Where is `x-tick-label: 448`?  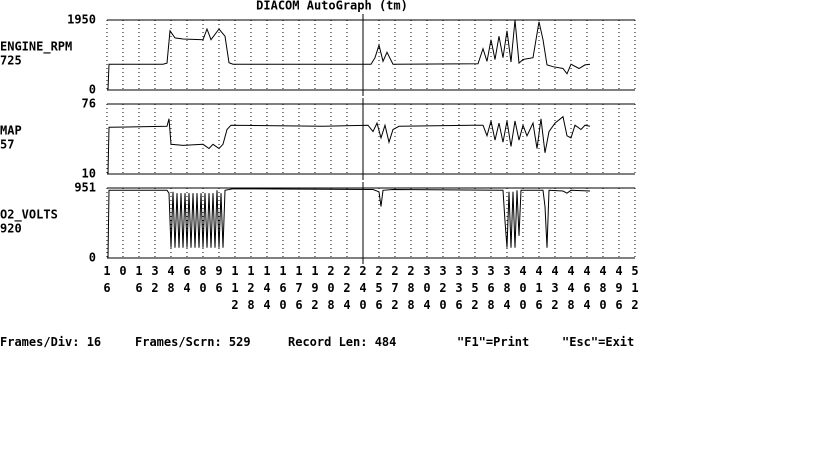
x-tick-label: 448 is located at coordinates (571, 289).